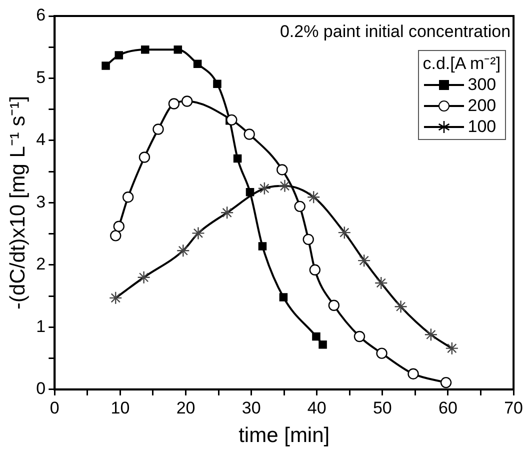 This screenshot has width=526, height=451. Describe the element at coordinates (18, 203) in the screenshot. I see `y-axis-title: -(dC/dt)x10 [mg L⁻¹ s⁻¹]` at that location.